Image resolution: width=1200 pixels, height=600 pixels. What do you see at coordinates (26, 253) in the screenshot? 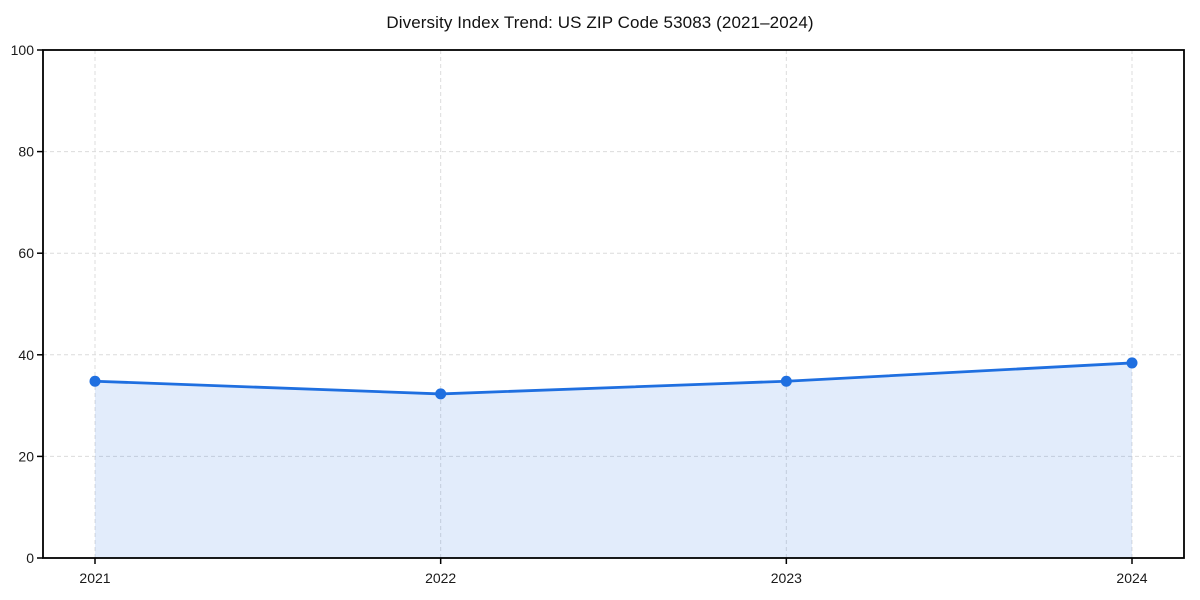
I see `y-tick-label: 60` at bounding box center [26, 253].